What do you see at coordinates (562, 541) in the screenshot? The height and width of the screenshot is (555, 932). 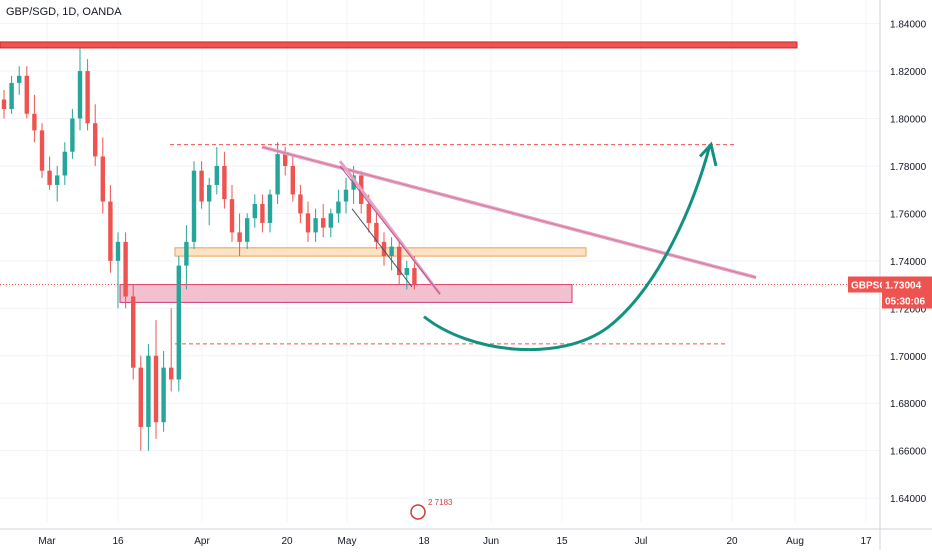 I see `x-tick-label: 15` at bounding box center [562, 541].